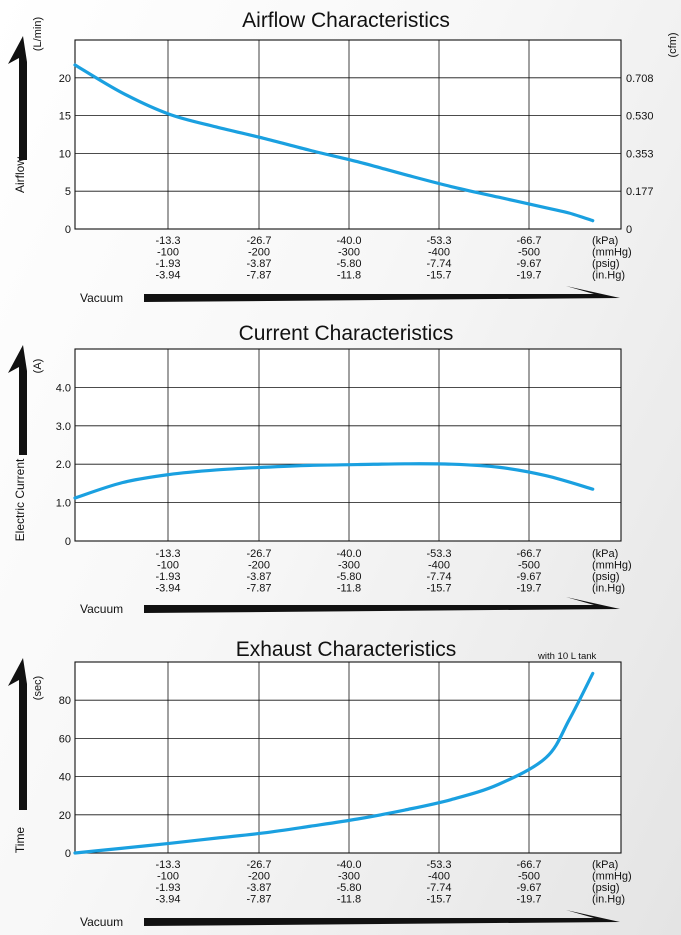 The width and height of the screenshot is (681, 935). Describe the element at coordinates (20, 175) in the screenshot. I see `y-axis-label: Airflow` at that location.